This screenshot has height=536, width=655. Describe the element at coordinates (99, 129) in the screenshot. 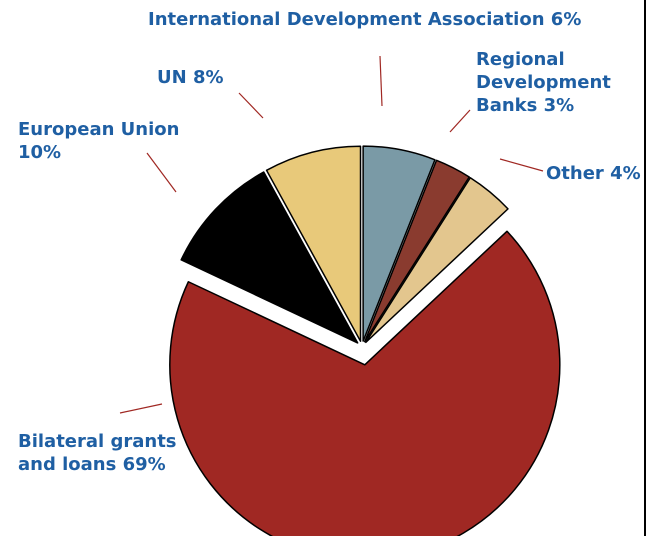

I see `slice-label-line: European Union` at that location.